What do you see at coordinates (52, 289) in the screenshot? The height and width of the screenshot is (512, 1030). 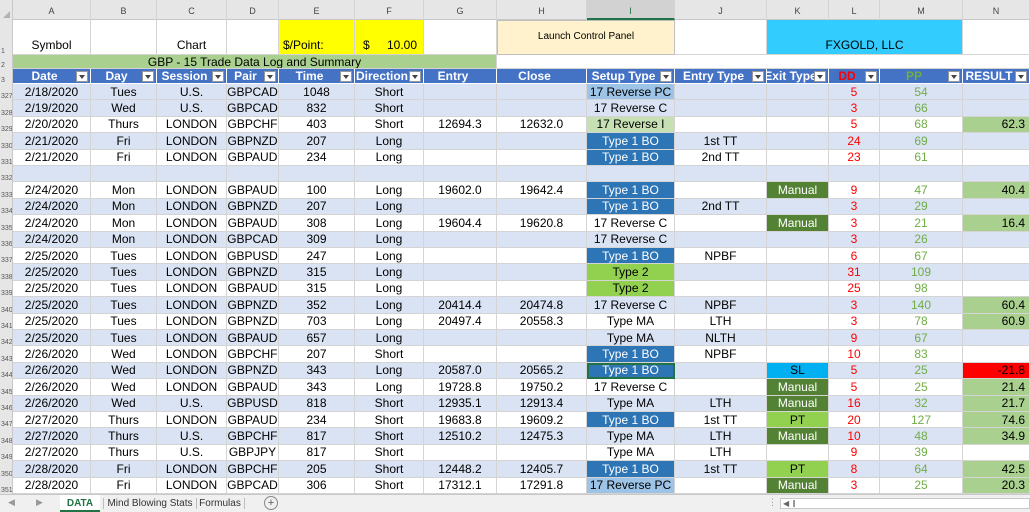 I see `cell-date: 2/25/2020` at bounding box center [52, 289].